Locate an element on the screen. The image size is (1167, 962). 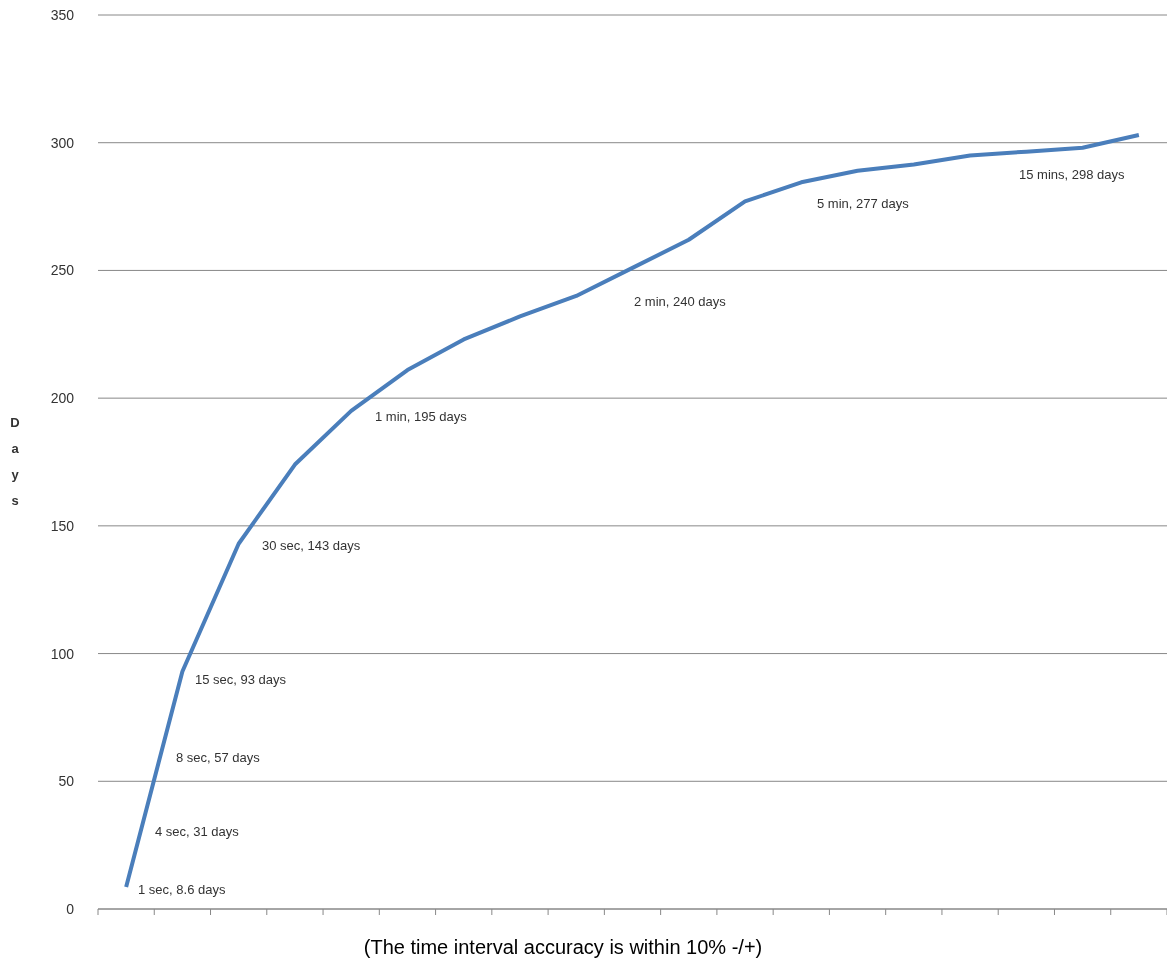
y-tick-label: 350 is located at coordinates (62, 14).